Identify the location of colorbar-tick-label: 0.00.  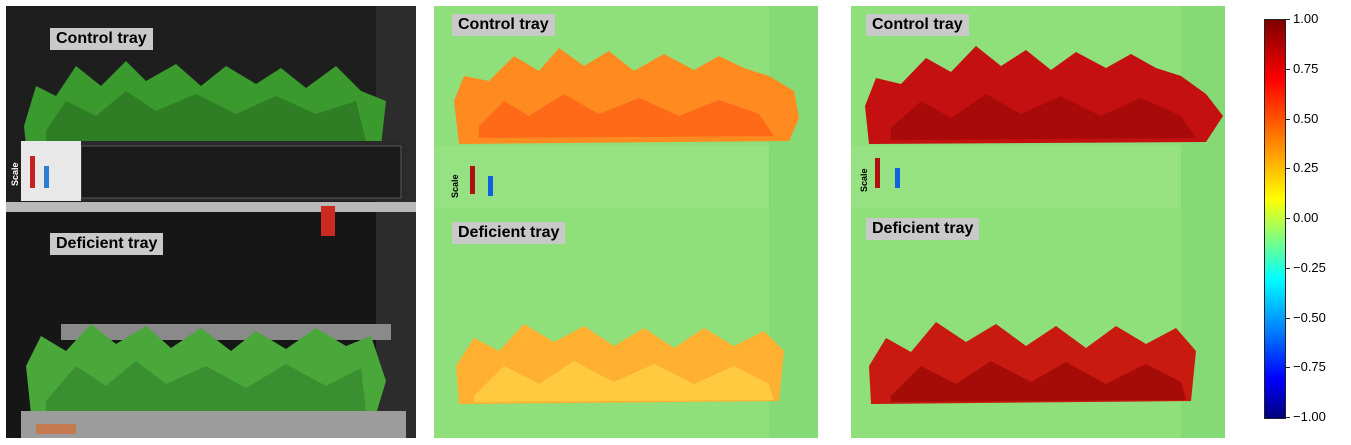
(1306, 217).